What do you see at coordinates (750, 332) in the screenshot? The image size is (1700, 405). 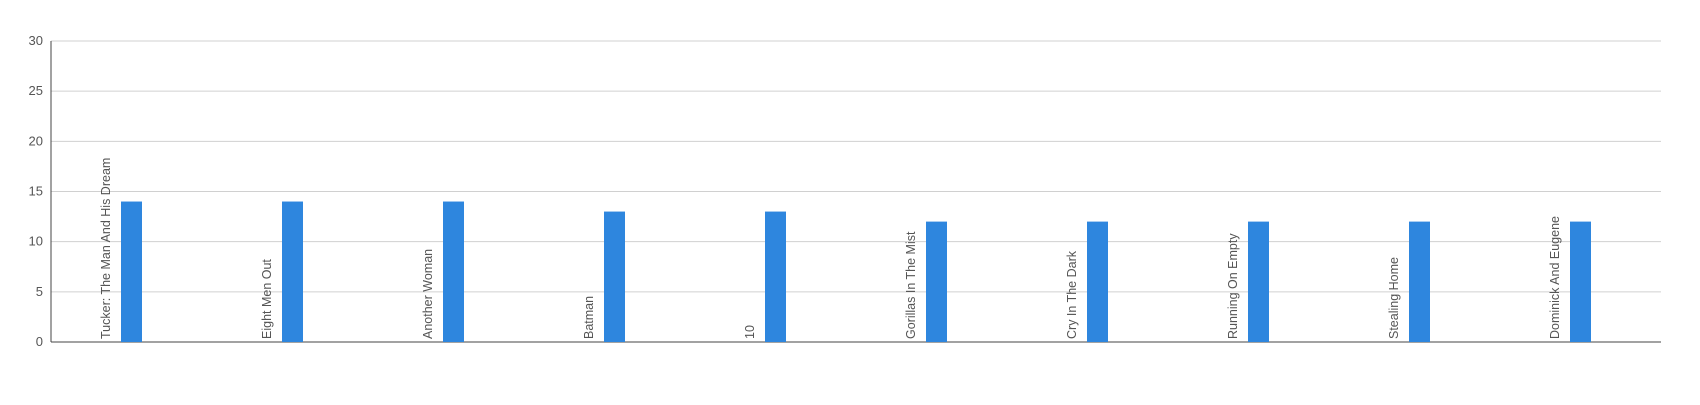 I see `category-label: 10` at bounding box center [750, 332].